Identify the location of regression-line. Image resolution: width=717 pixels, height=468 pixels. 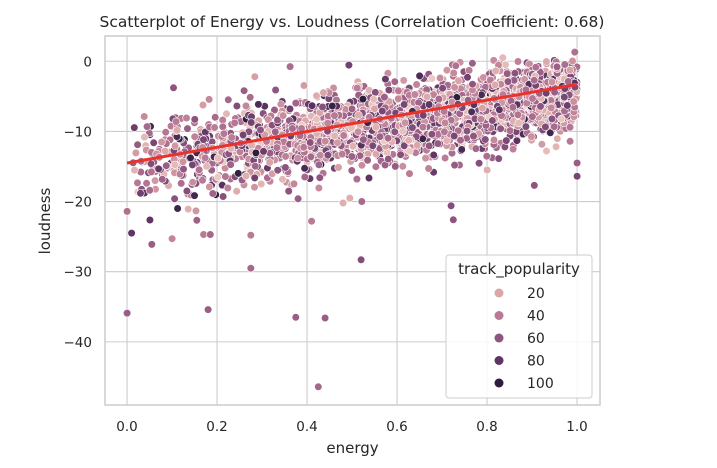
(352, 123).